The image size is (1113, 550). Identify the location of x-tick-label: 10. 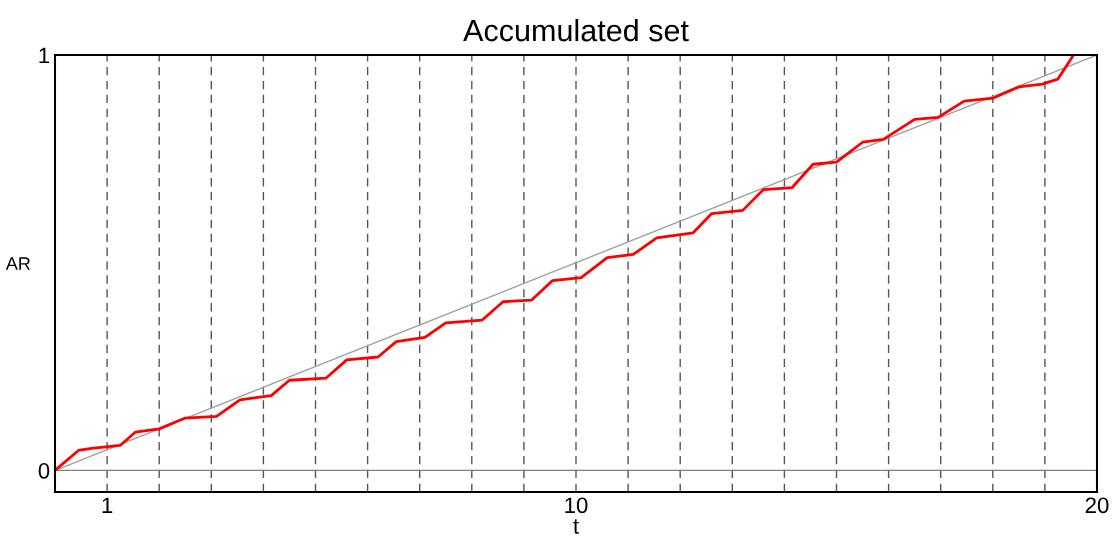
(576, 505).